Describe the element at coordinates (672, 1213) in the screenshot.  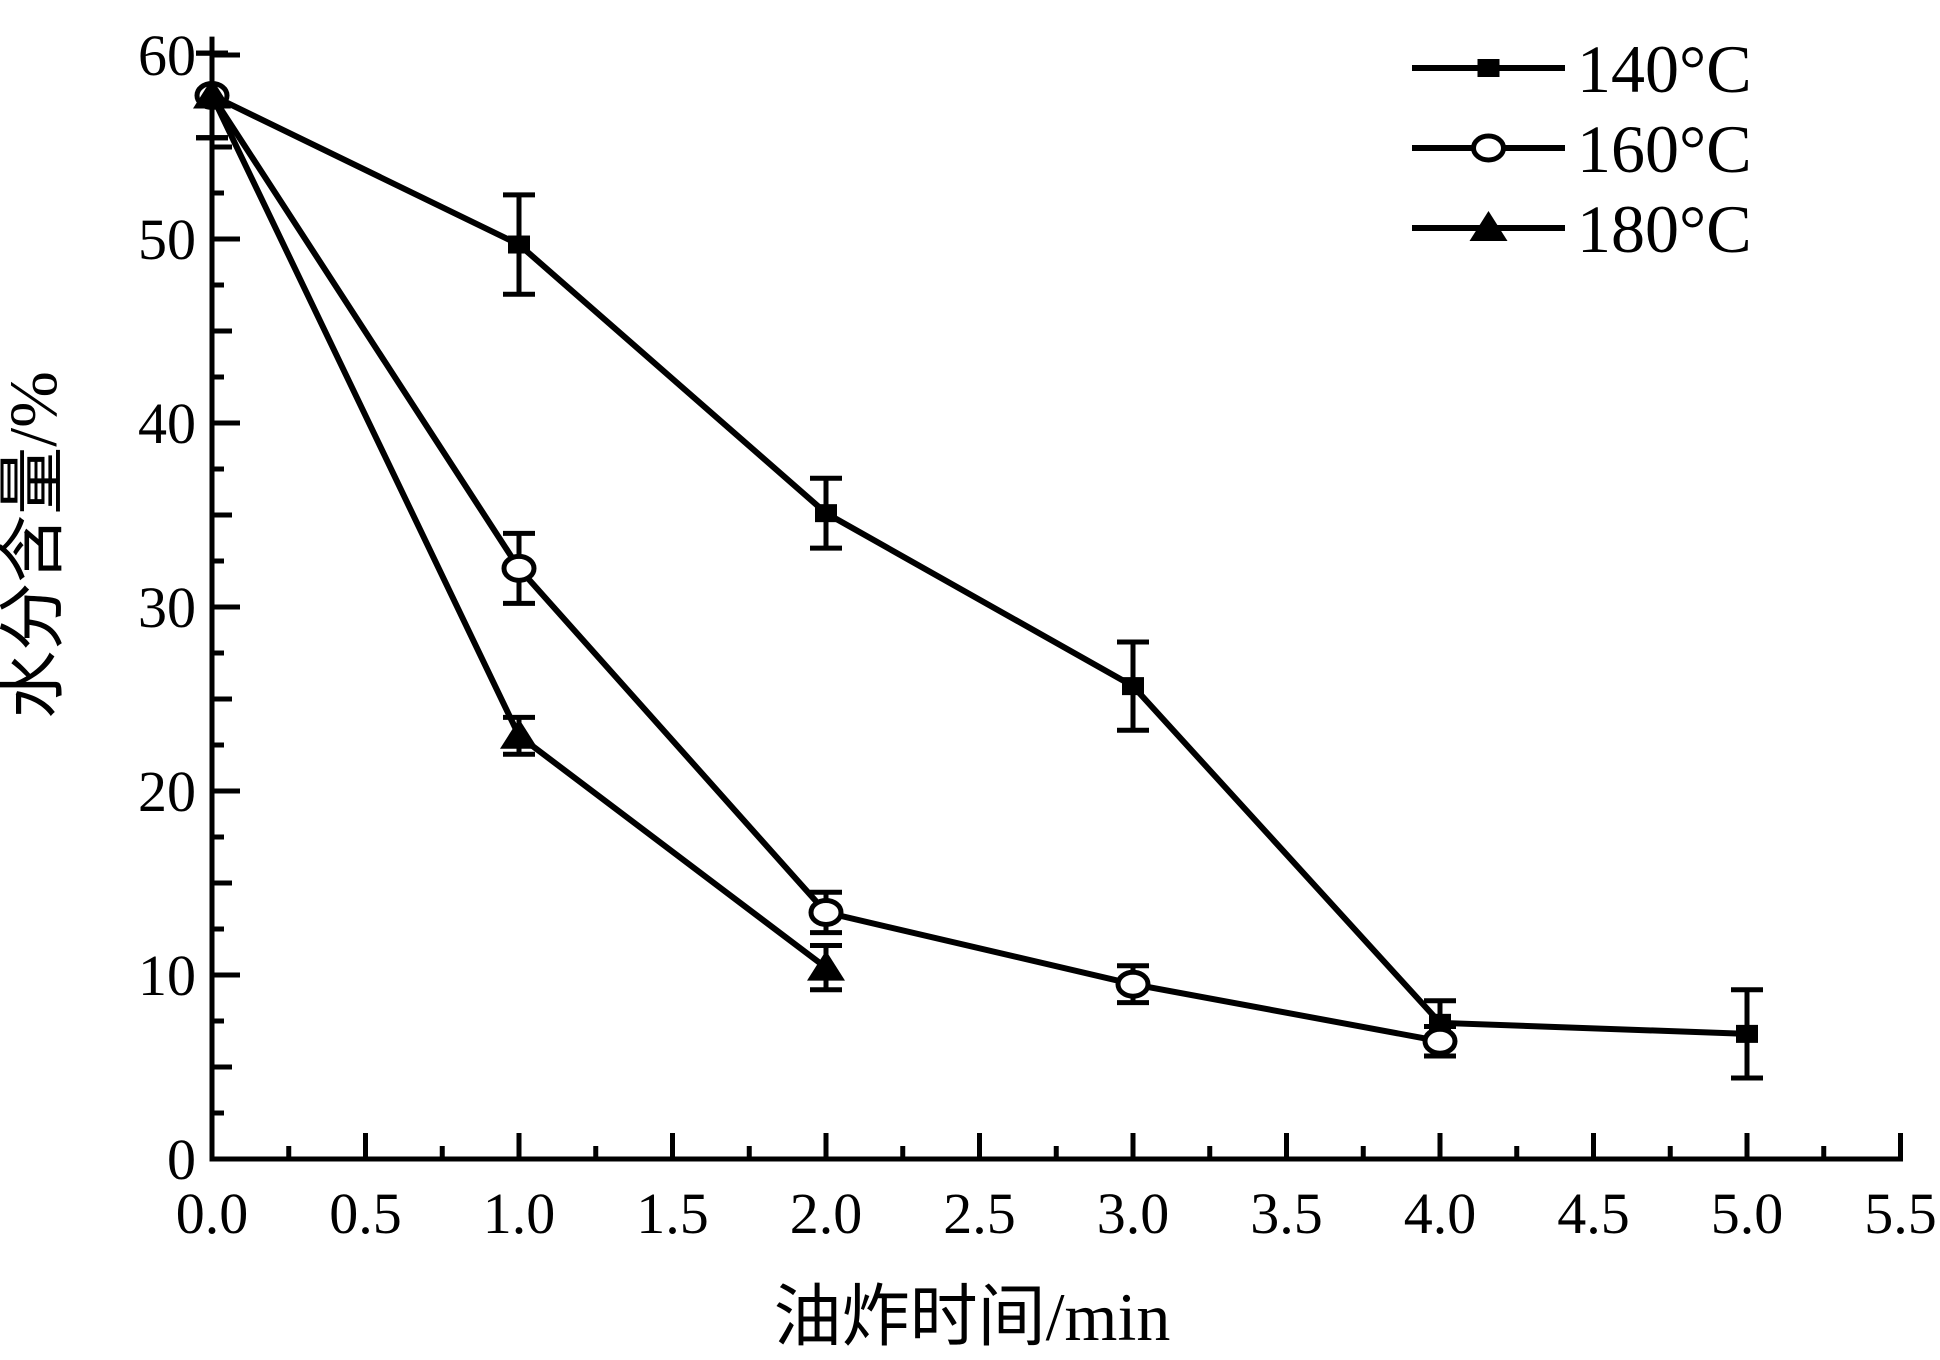
I see `x-tick-label: 1.5` at that location.